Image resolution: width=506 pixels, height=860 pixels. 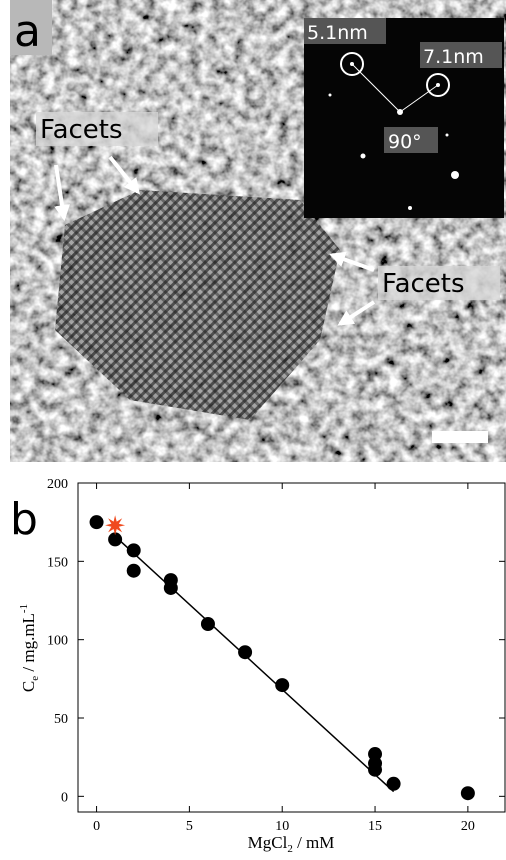 What do you see at coordinates (405, 142) in the screenshot?
I see `angle-label: 90°` at bounding box center [405, 142].